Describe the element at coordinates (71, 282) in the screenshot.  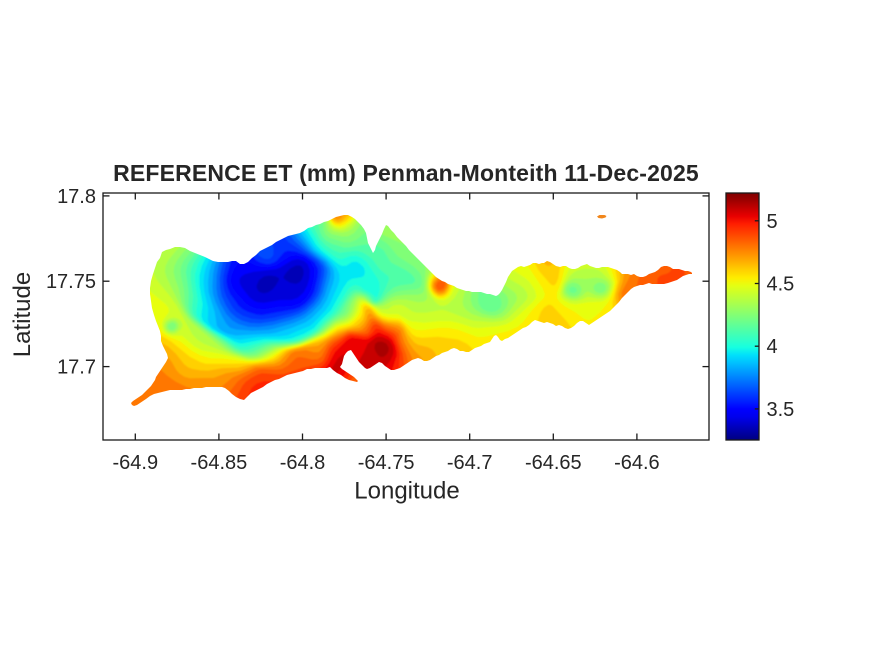
I see `svg-text: 17.75` at that location.